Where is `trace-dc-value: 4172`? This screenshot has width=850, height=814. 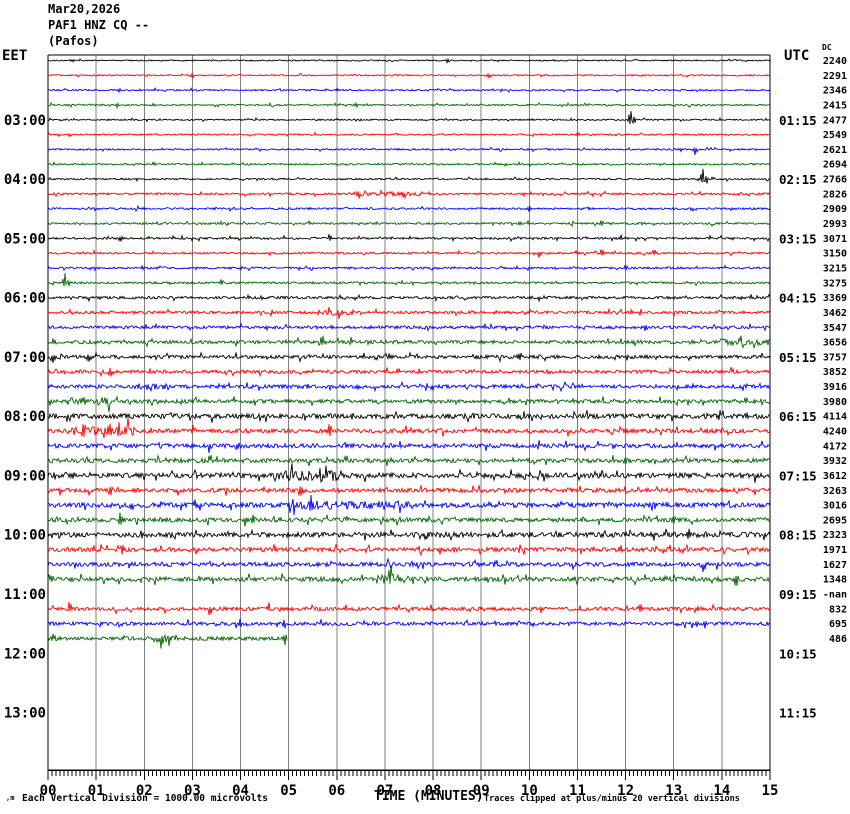
trace-dc-value: 4172 is located at coordinates (835, 446).